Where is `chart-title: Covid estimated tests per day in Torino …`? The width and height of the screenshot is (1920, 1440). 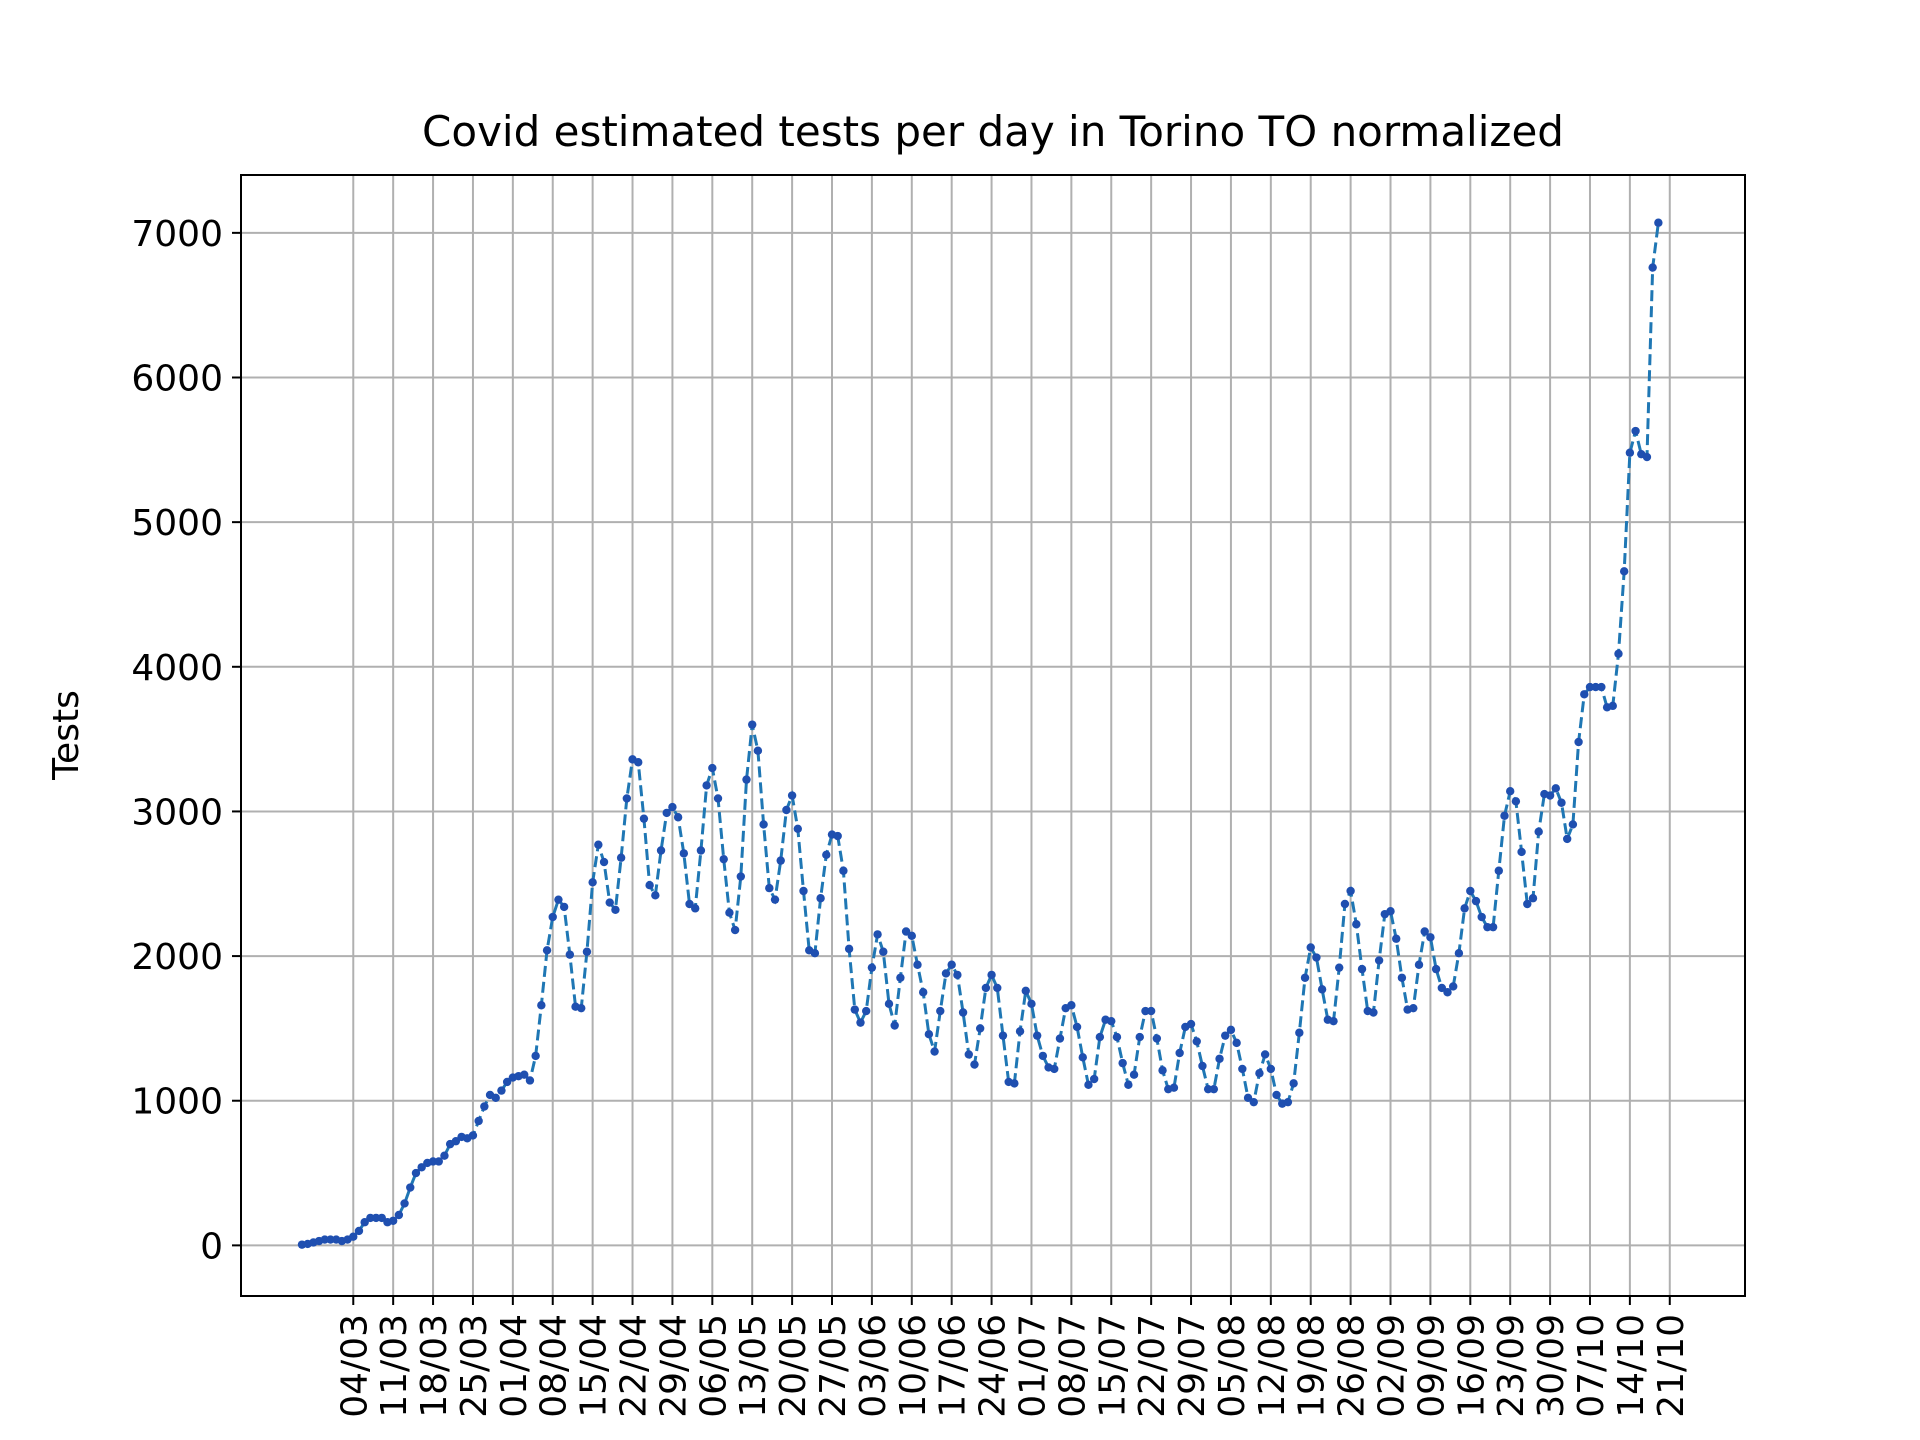 chart-title: Covid estimated tests per day in Torino … is located at coordinates (993, 131).